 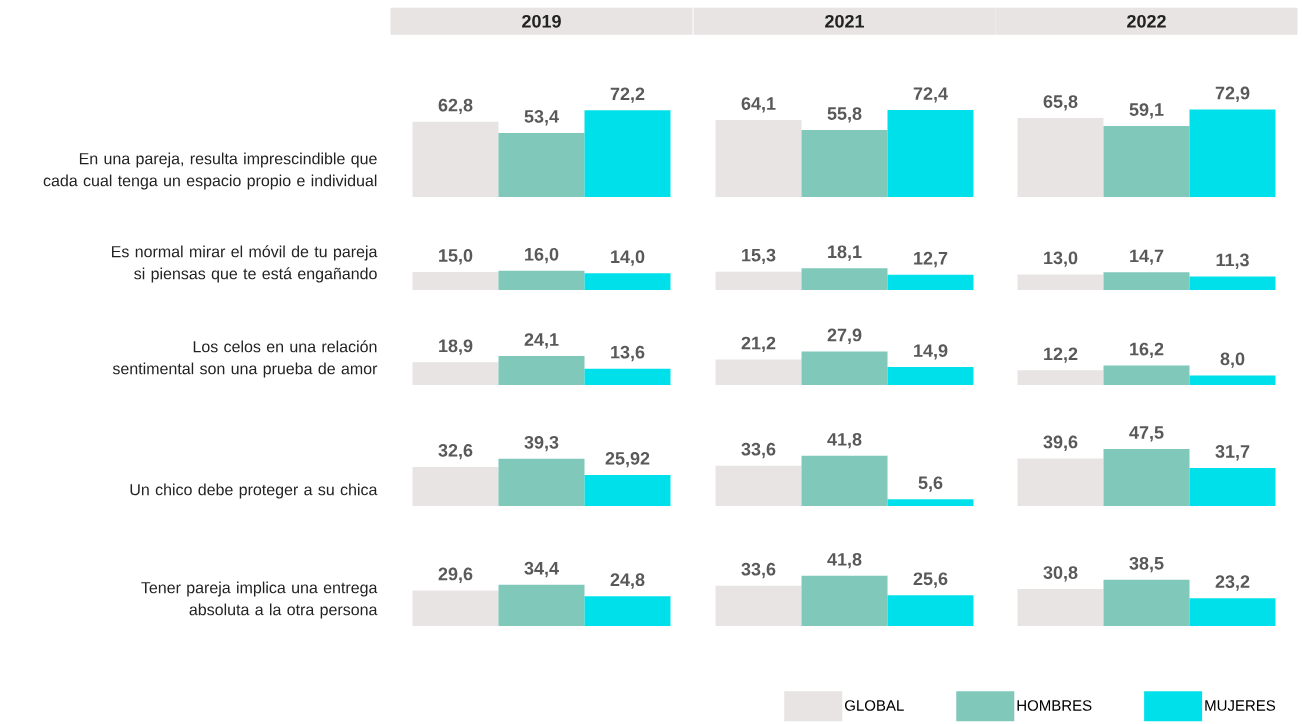 I want to click on data-label: 15,3, so click(x=759, y=256).